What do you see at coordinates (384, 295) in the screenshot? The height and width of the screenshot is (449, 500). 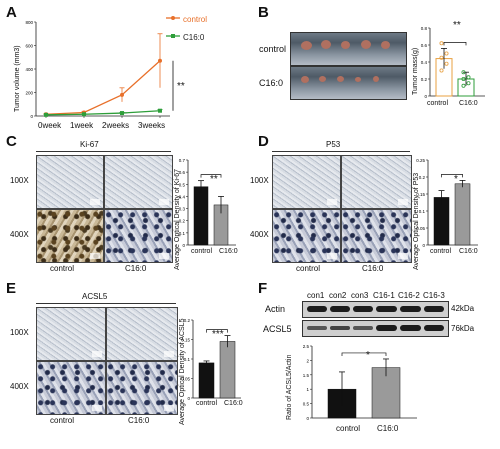 I see `lane-3: C16-1` at bounding box center [384, 295].